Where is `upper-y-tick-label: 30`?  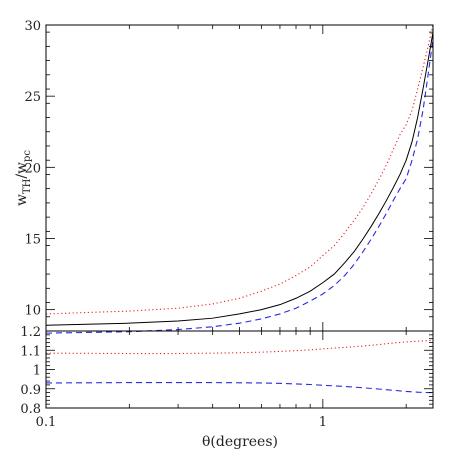
upper-y-tick-label: 30 is located at coordinates (32, 26).